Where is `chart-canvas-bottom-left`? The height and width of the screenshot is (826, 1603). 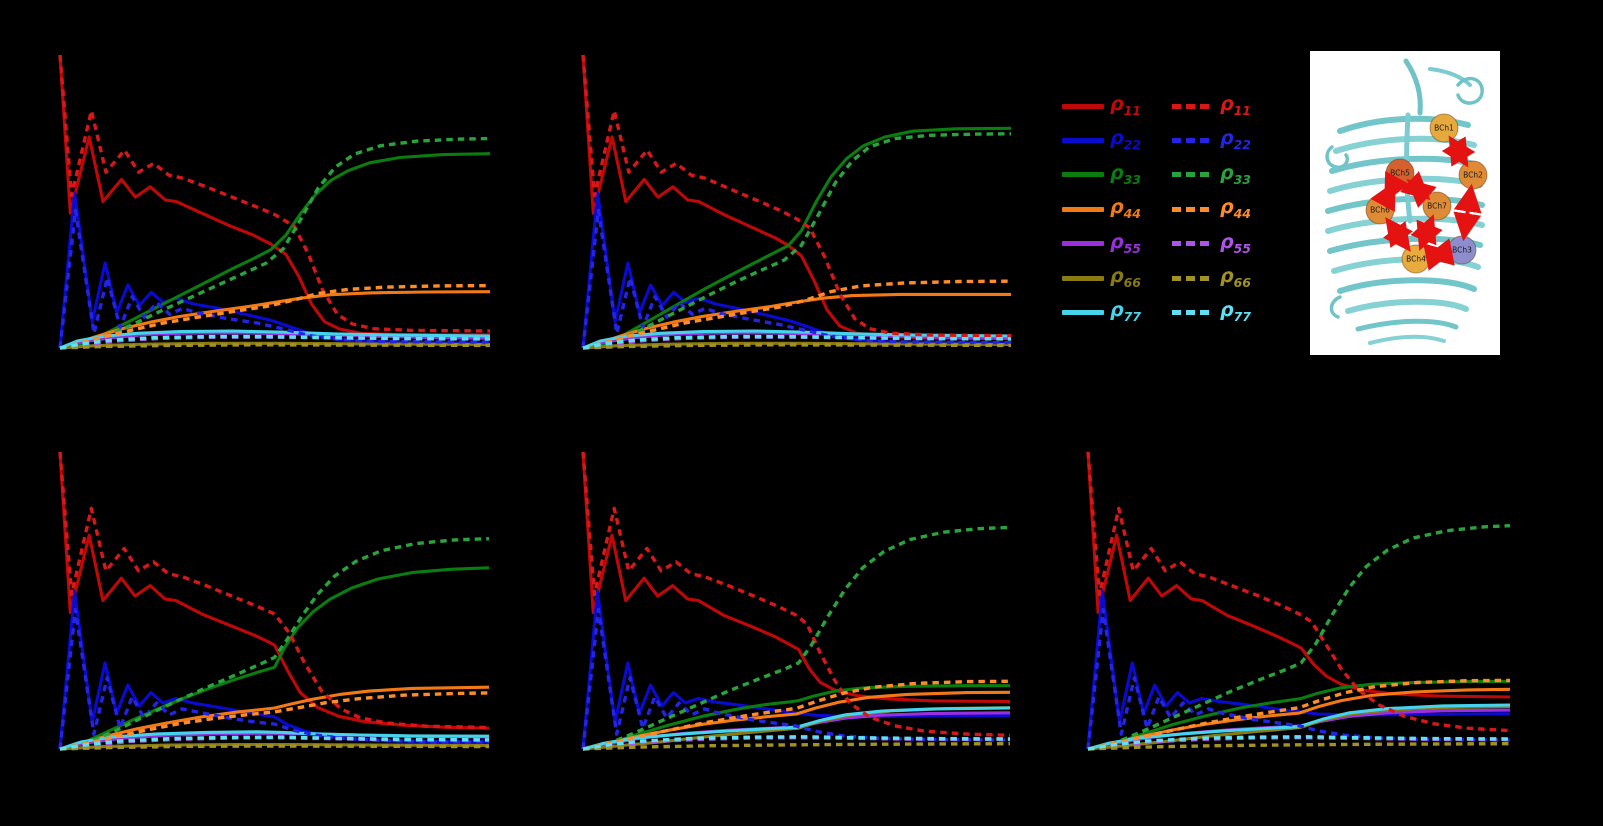 chart-canvas-bottom-left is located at coordinates (274, 601).